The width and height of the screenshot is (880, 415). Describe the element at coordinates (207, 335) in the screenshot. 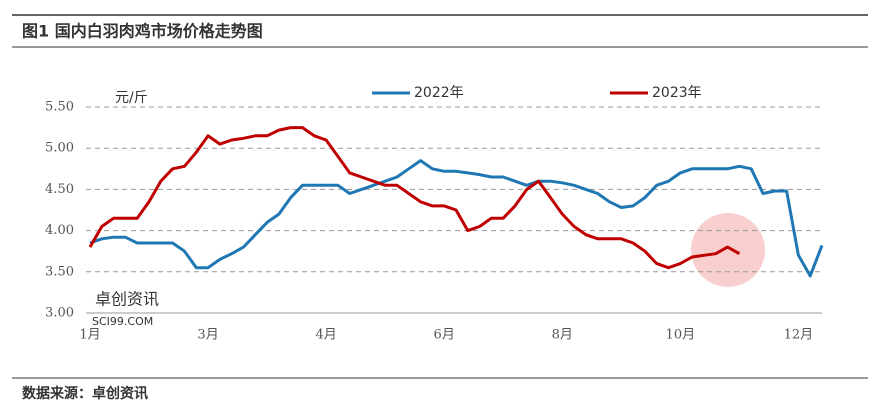

I see `x-tick-label: 3月` at that location.